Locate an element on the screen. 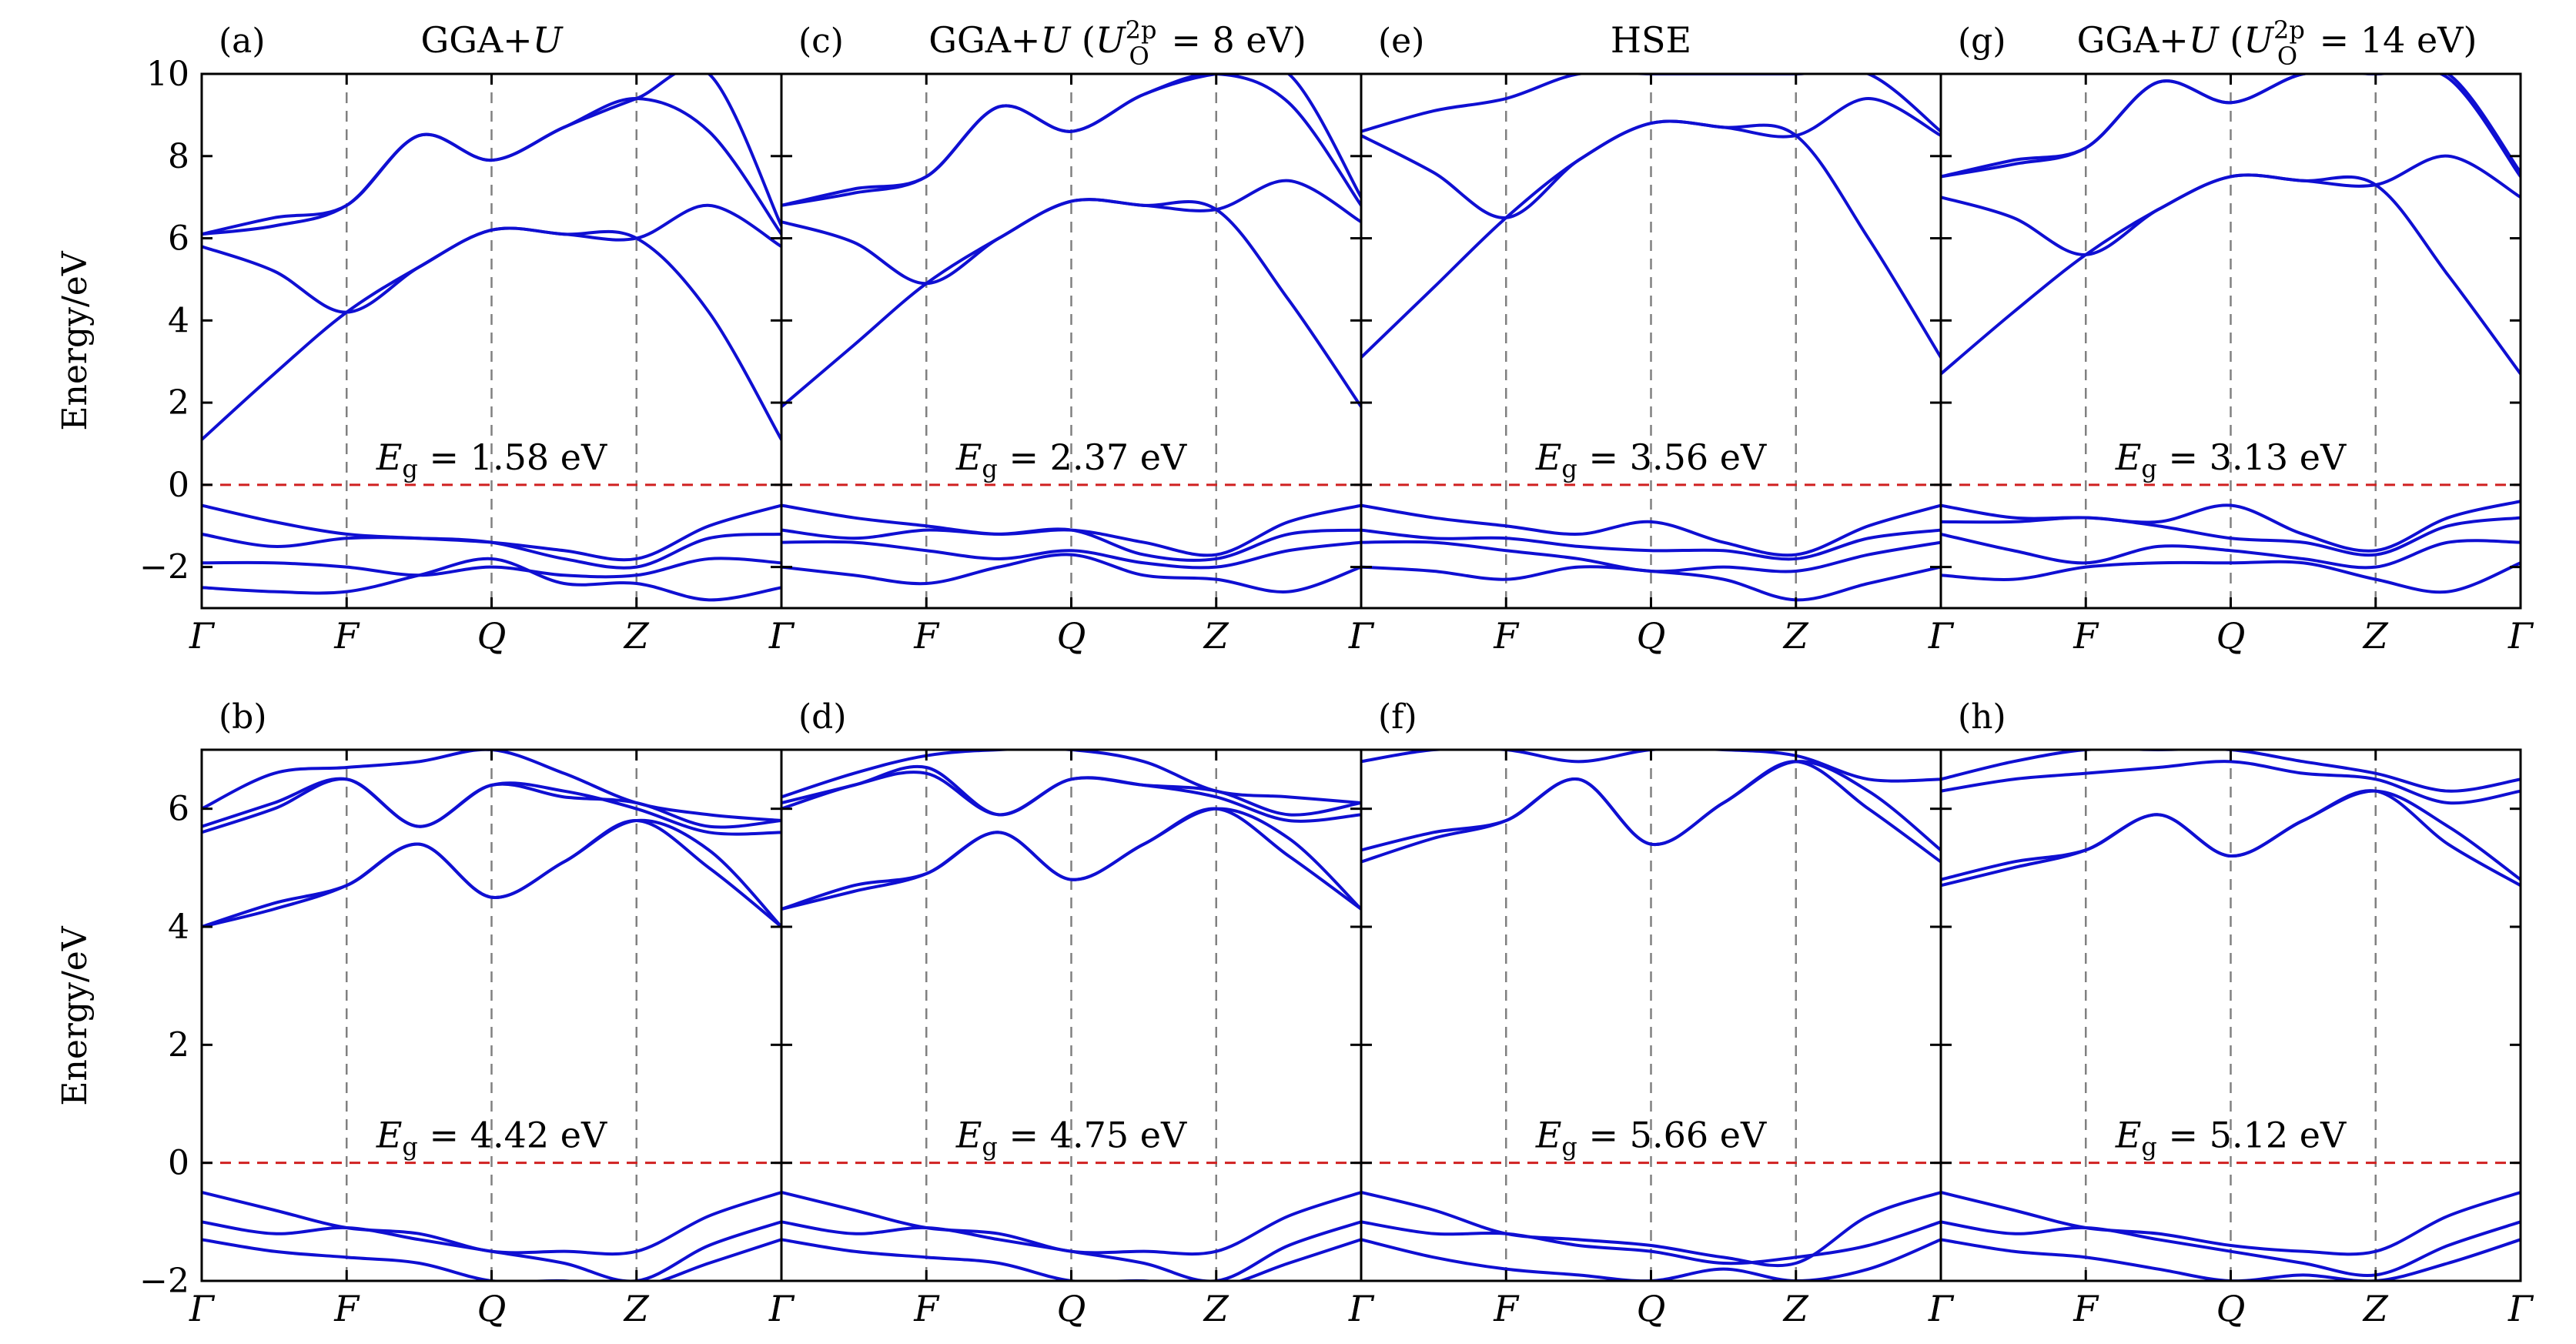 This screenshot has height=1344, width=2576. y-tick-label: 4 is located at coordinates (179, 320).